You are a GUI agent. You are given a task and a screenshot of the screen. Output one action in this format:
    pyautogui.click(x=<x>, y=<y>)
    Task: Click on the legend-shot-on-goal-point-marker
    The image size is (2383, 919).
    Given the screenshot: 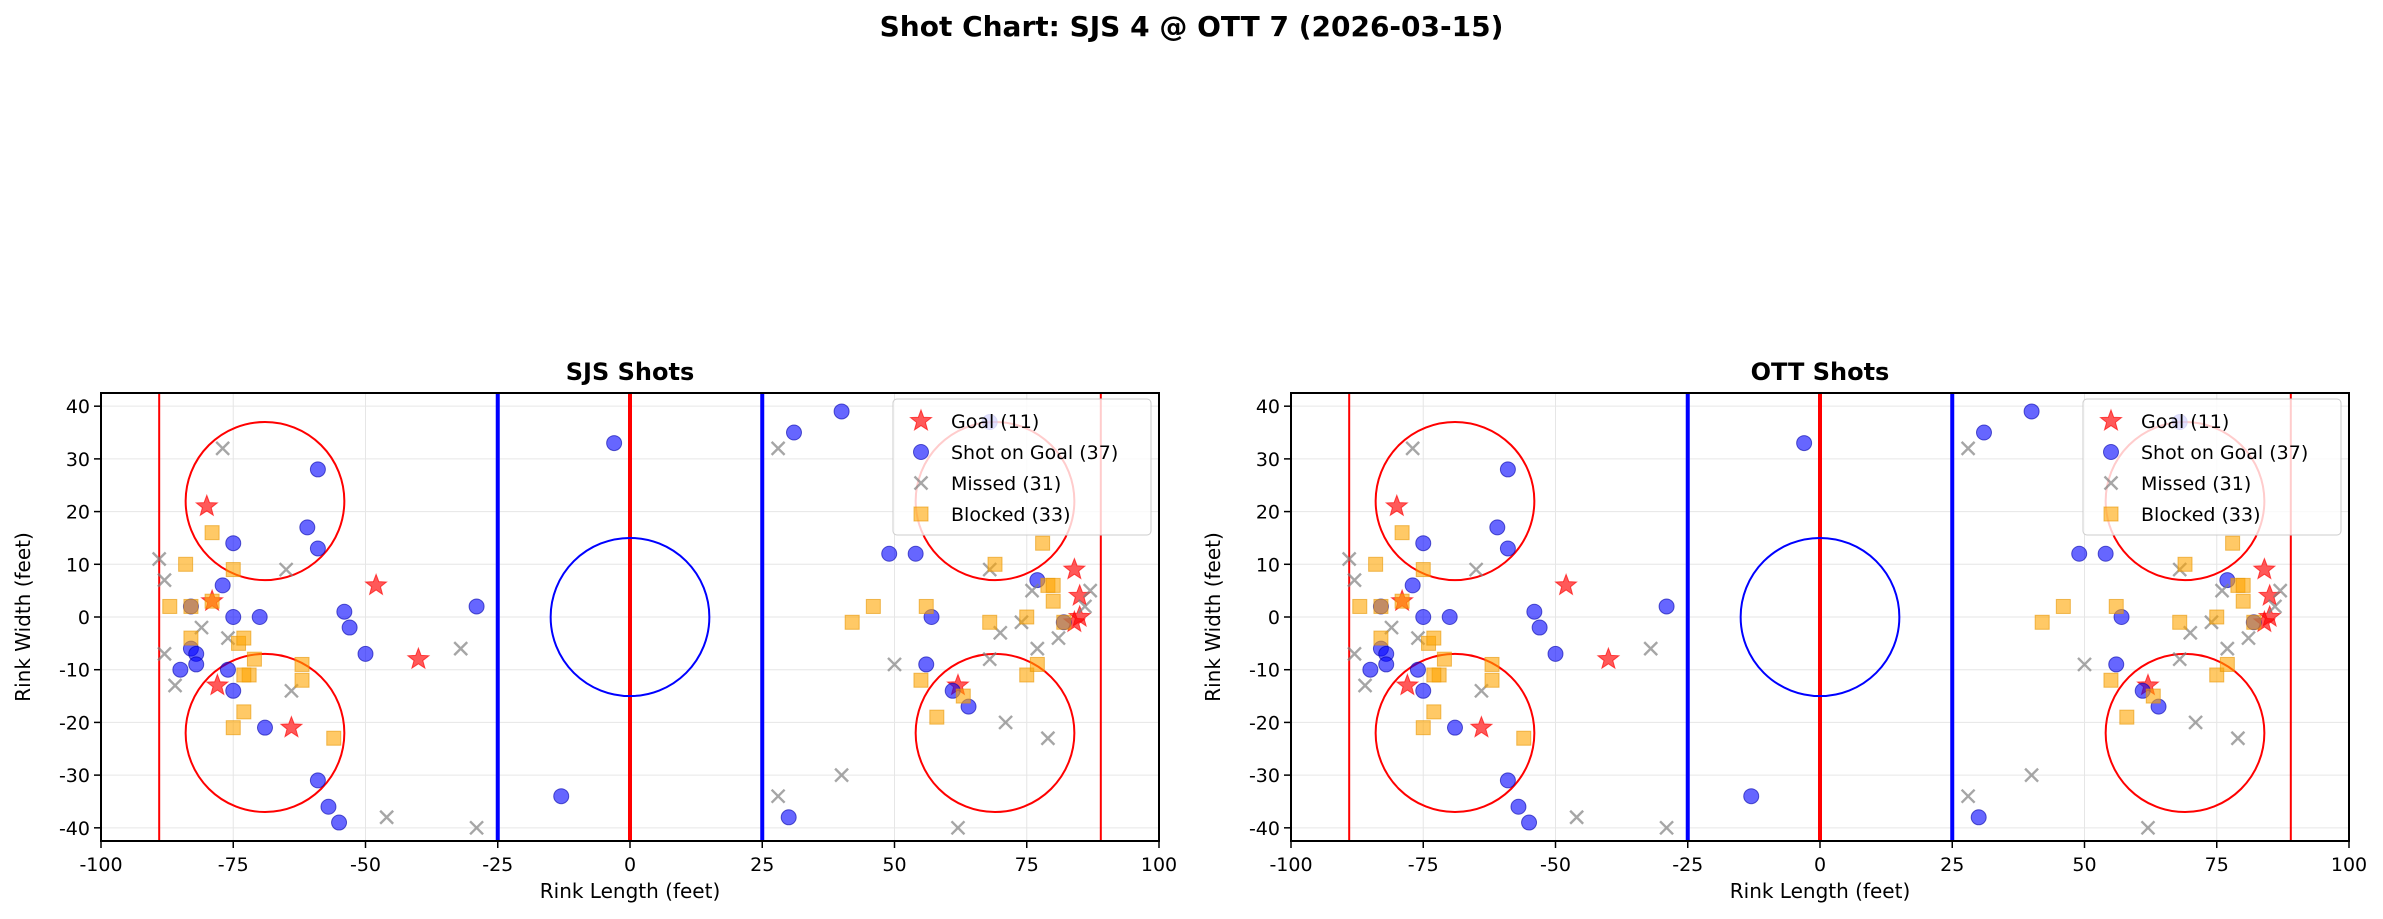 What is the action you would take?
    pyautogui.click(x=921, y=452)
    